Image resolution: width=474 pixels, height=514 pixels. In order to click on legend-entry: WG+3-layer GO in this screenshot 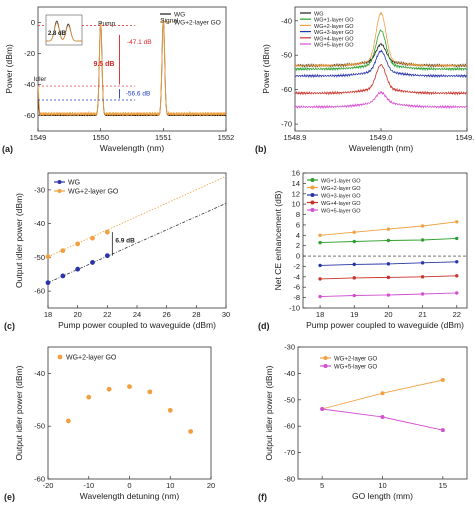, I will do `click(341, 197)`.